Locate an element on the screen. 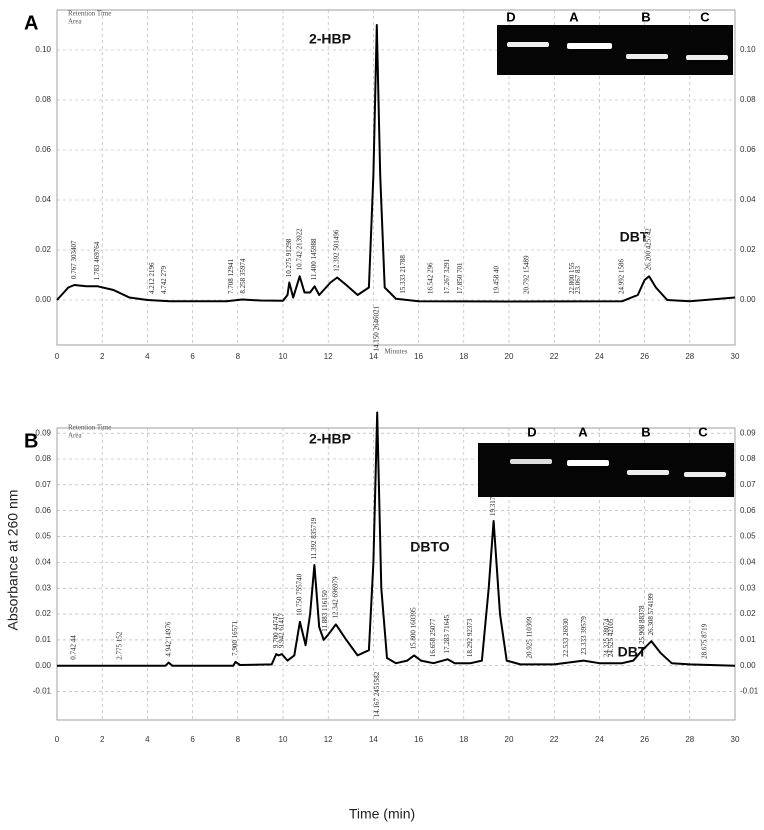  y-tick-label-right: 0.01 is located at coordinates (748, 639).